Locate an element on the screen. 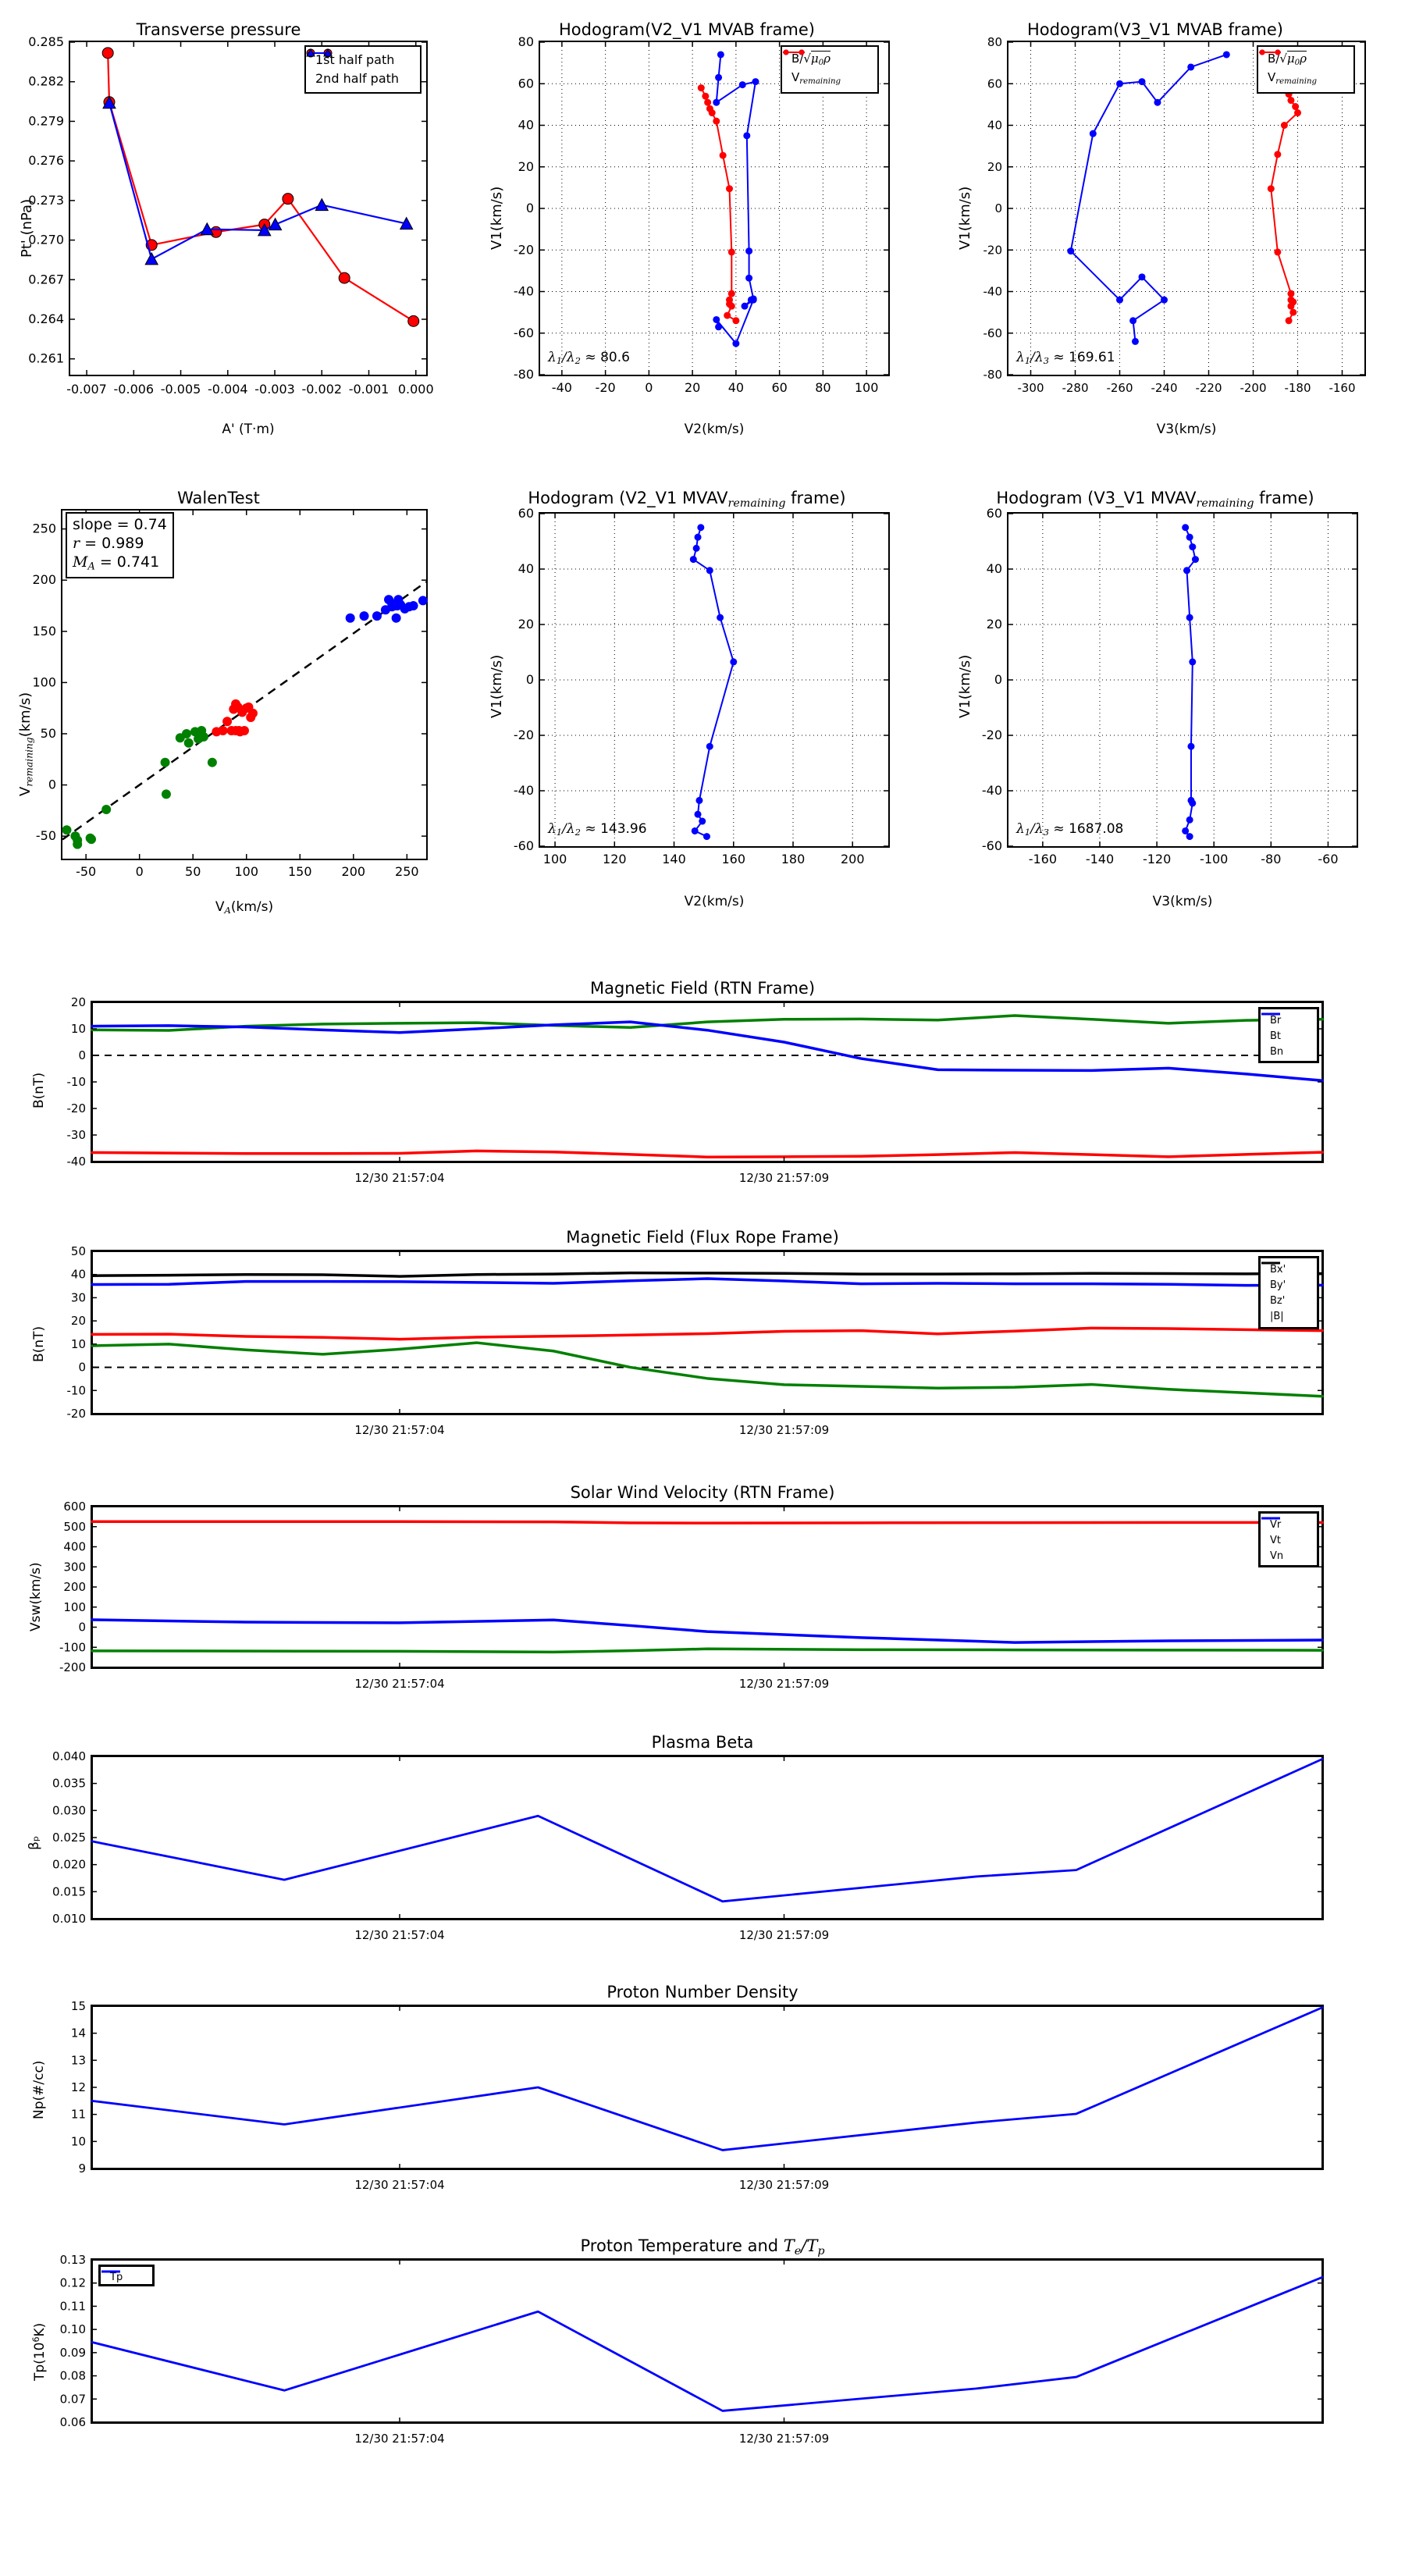  y-tick-label: 0.08 is located at coordinates (73, 2376).